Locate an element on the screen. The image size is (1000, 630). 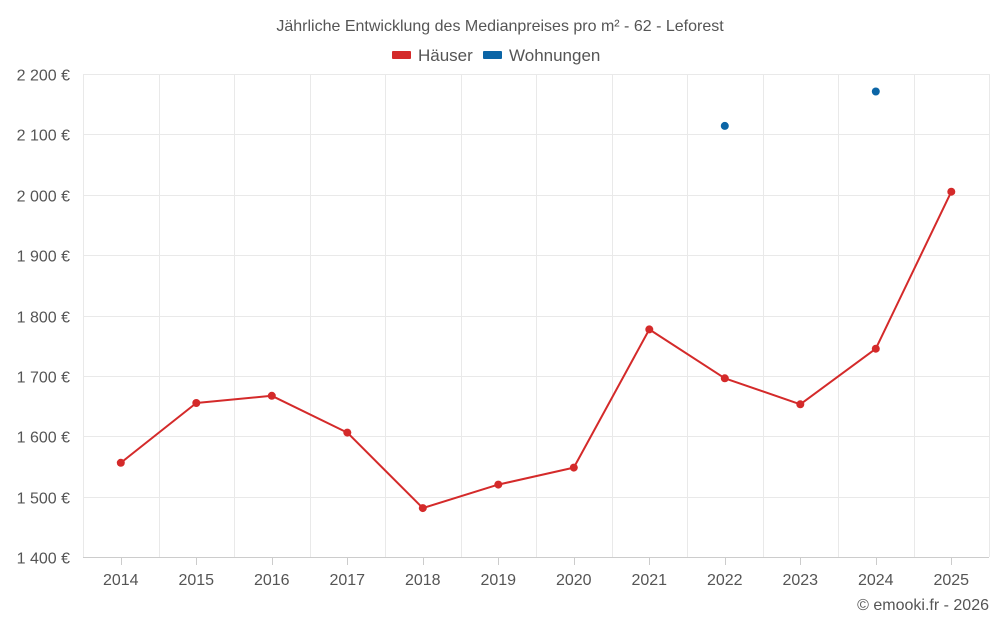
legend: Häuser Wohnungen is located at coordinates (496, 55).